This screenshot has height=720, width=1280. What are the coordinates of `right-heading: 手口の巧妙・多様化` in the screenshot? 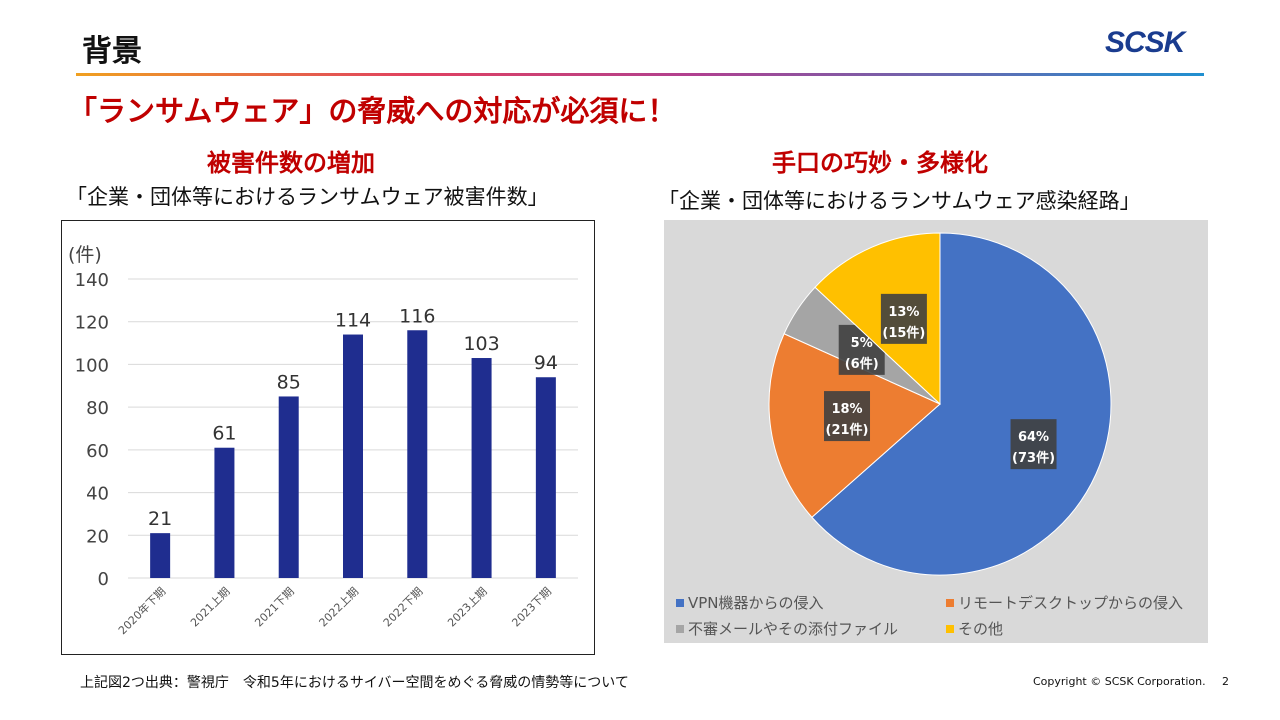 It's located at (880, 163).